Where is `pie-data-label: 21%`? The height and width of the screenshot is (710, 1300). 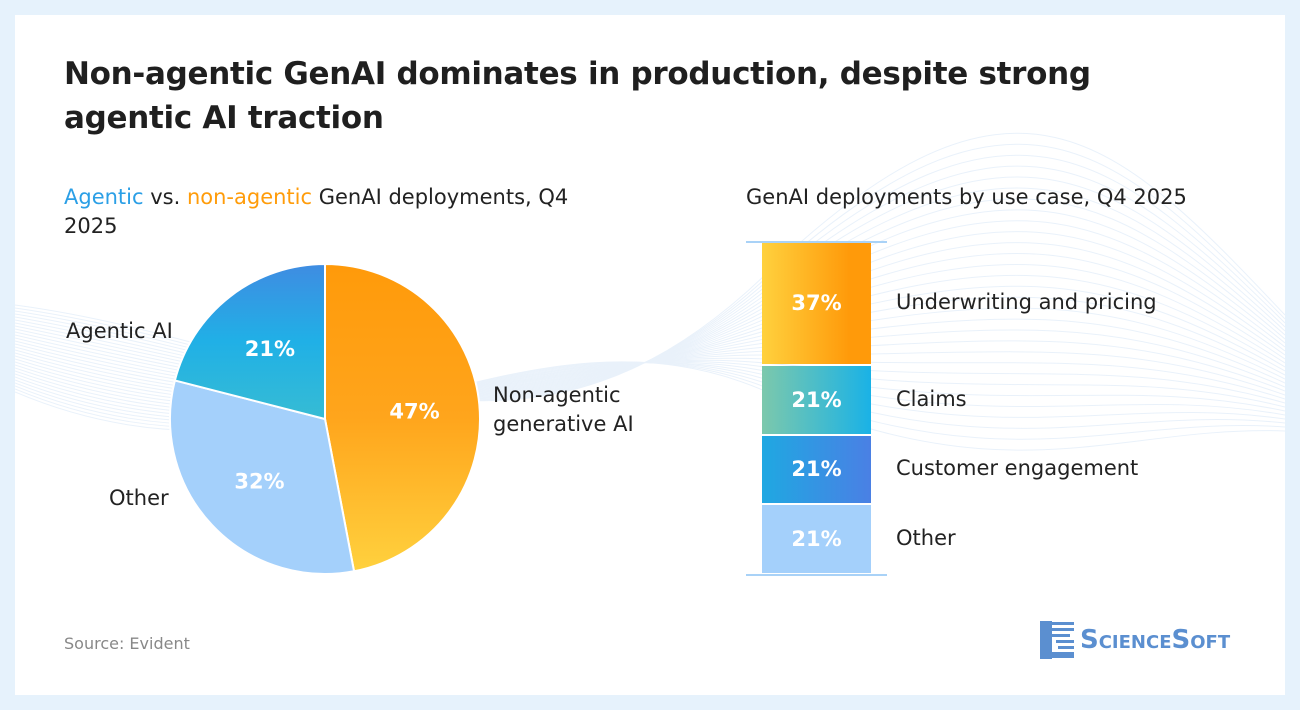 pie-data-label: 21% is located at coordinates (270, 349).